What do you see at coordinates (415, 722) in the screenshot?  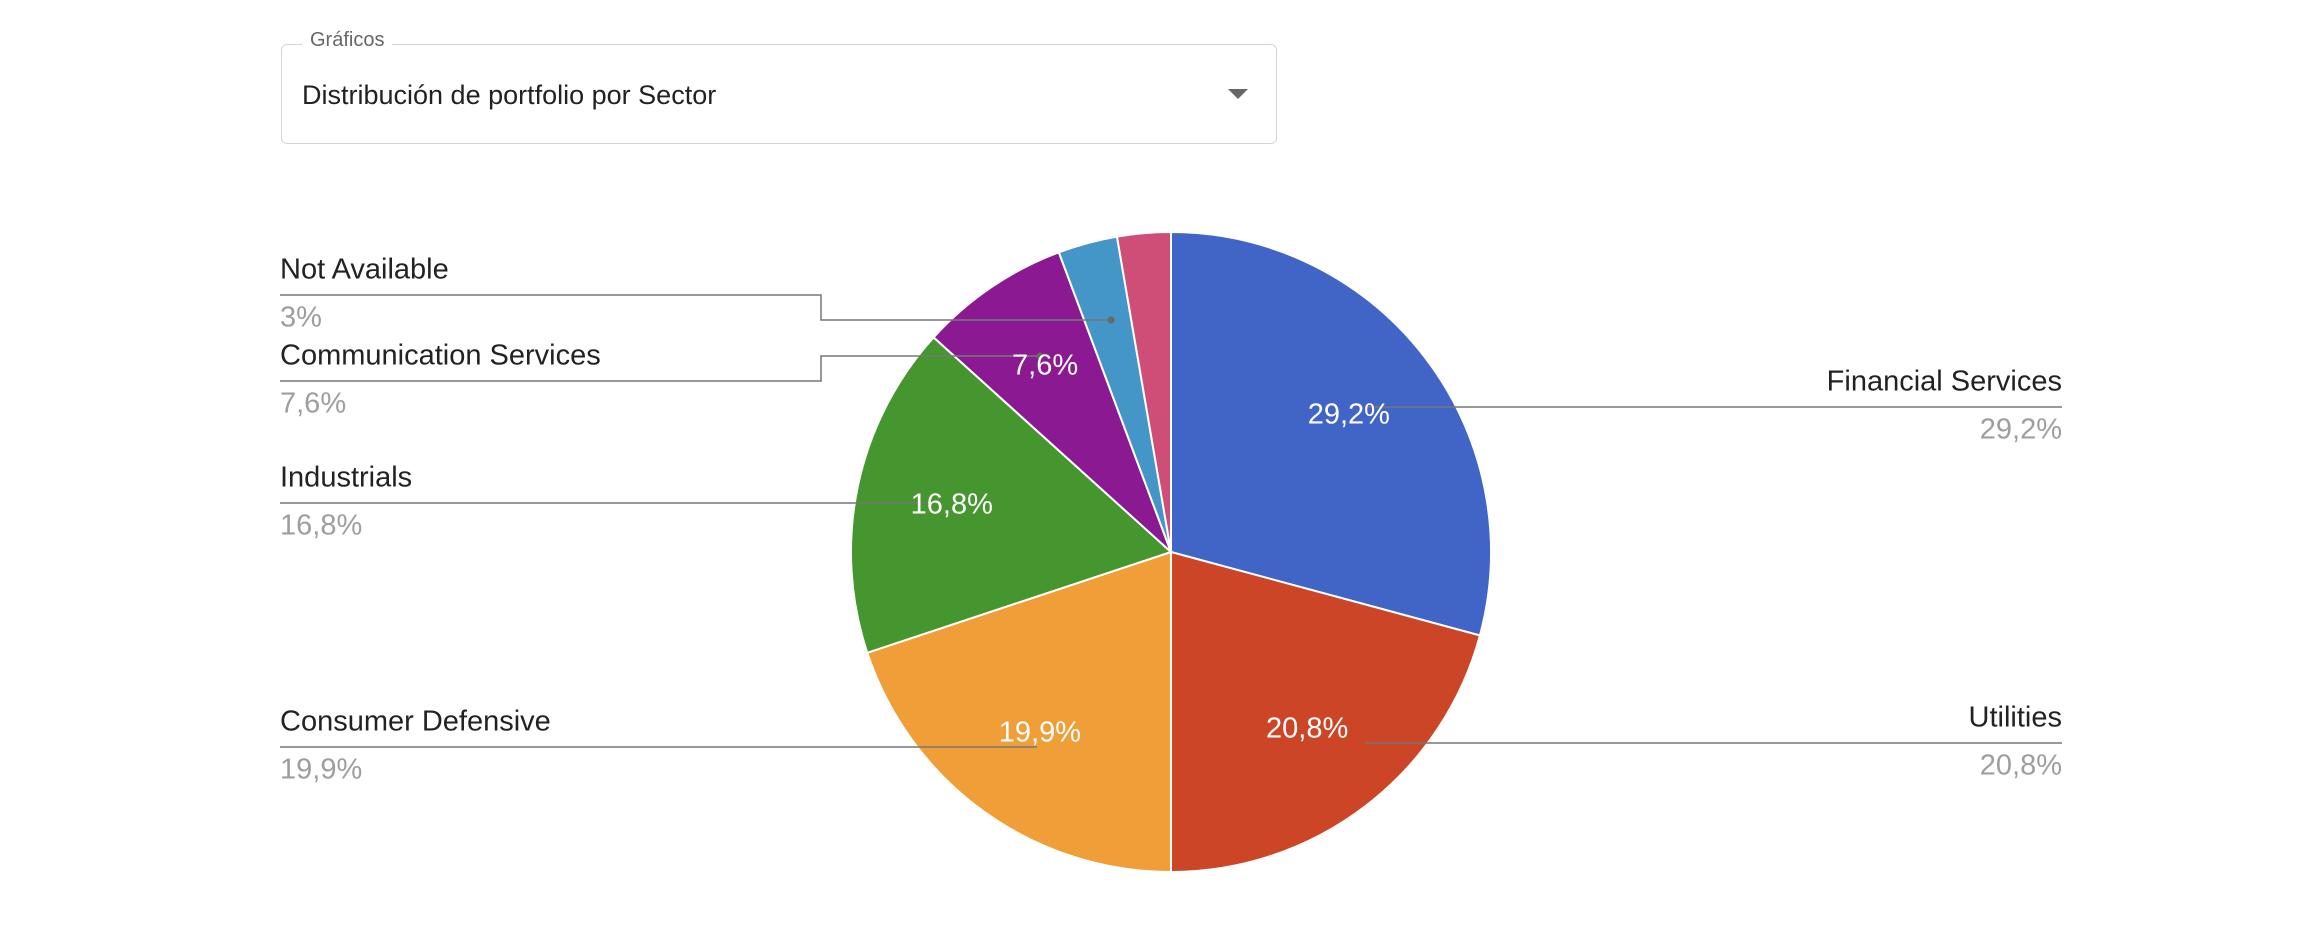 I see `label-name: Consumer Defensive` at bounding box center [415, 722].